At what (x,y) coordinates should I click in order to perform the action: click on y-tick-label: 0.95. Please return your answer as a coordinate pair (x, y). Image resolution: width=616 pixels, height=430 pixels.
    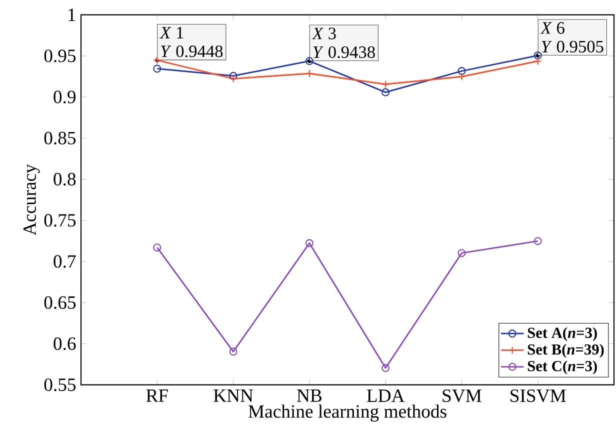
    Looking at the image, I should click on (60, 56).